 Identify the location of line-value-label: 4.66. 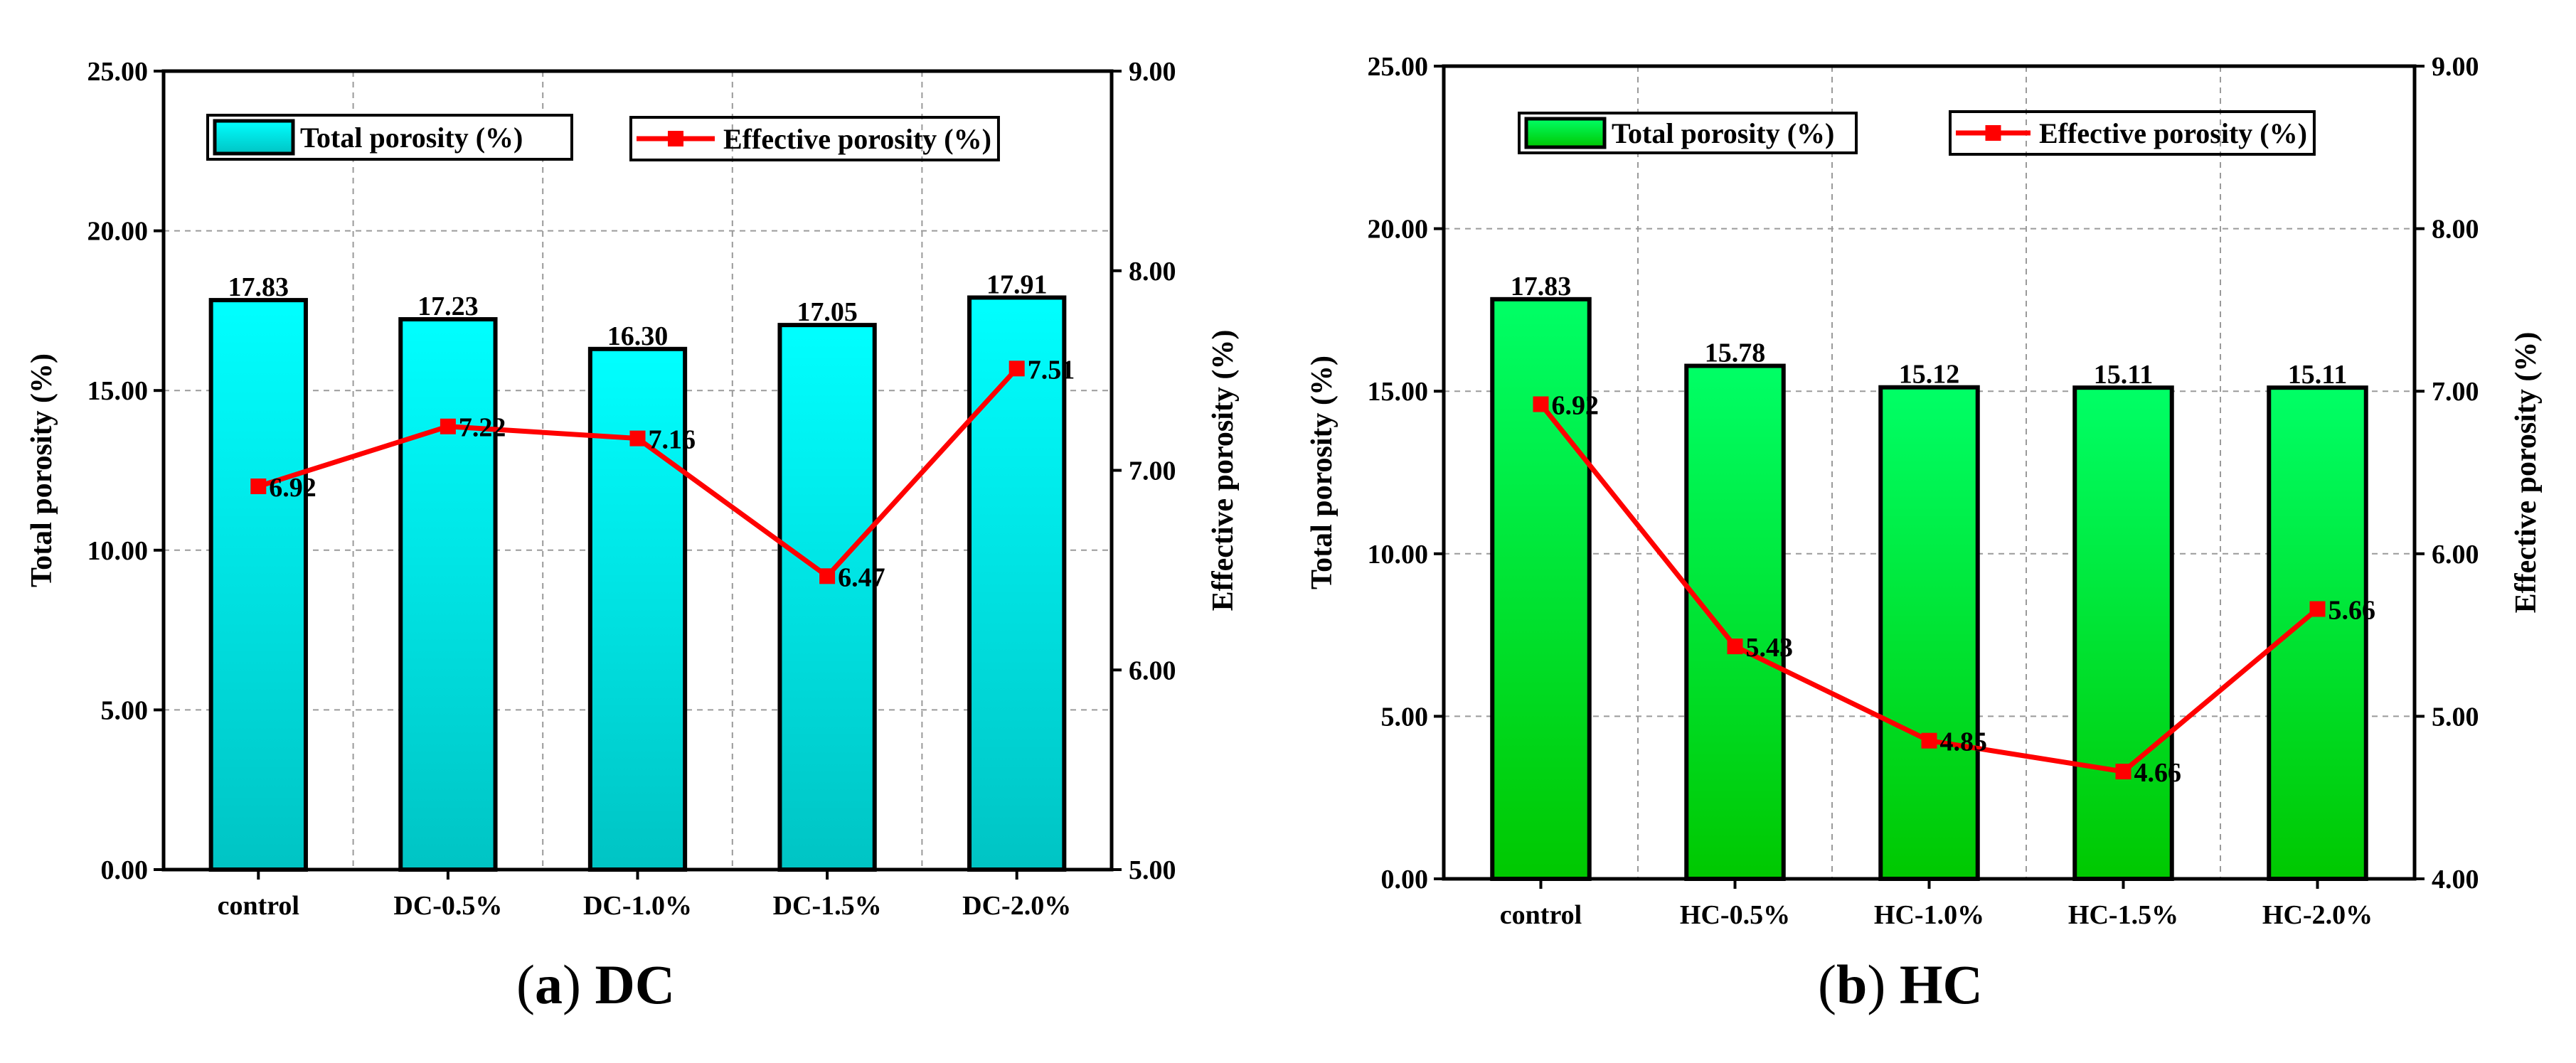
(2158, 773).